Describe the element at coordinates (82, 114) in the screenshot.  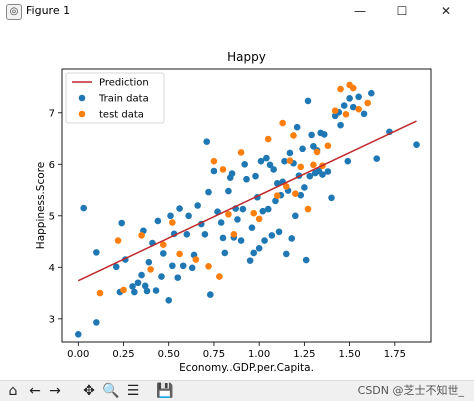
I see `legend-test-marker` at that location.